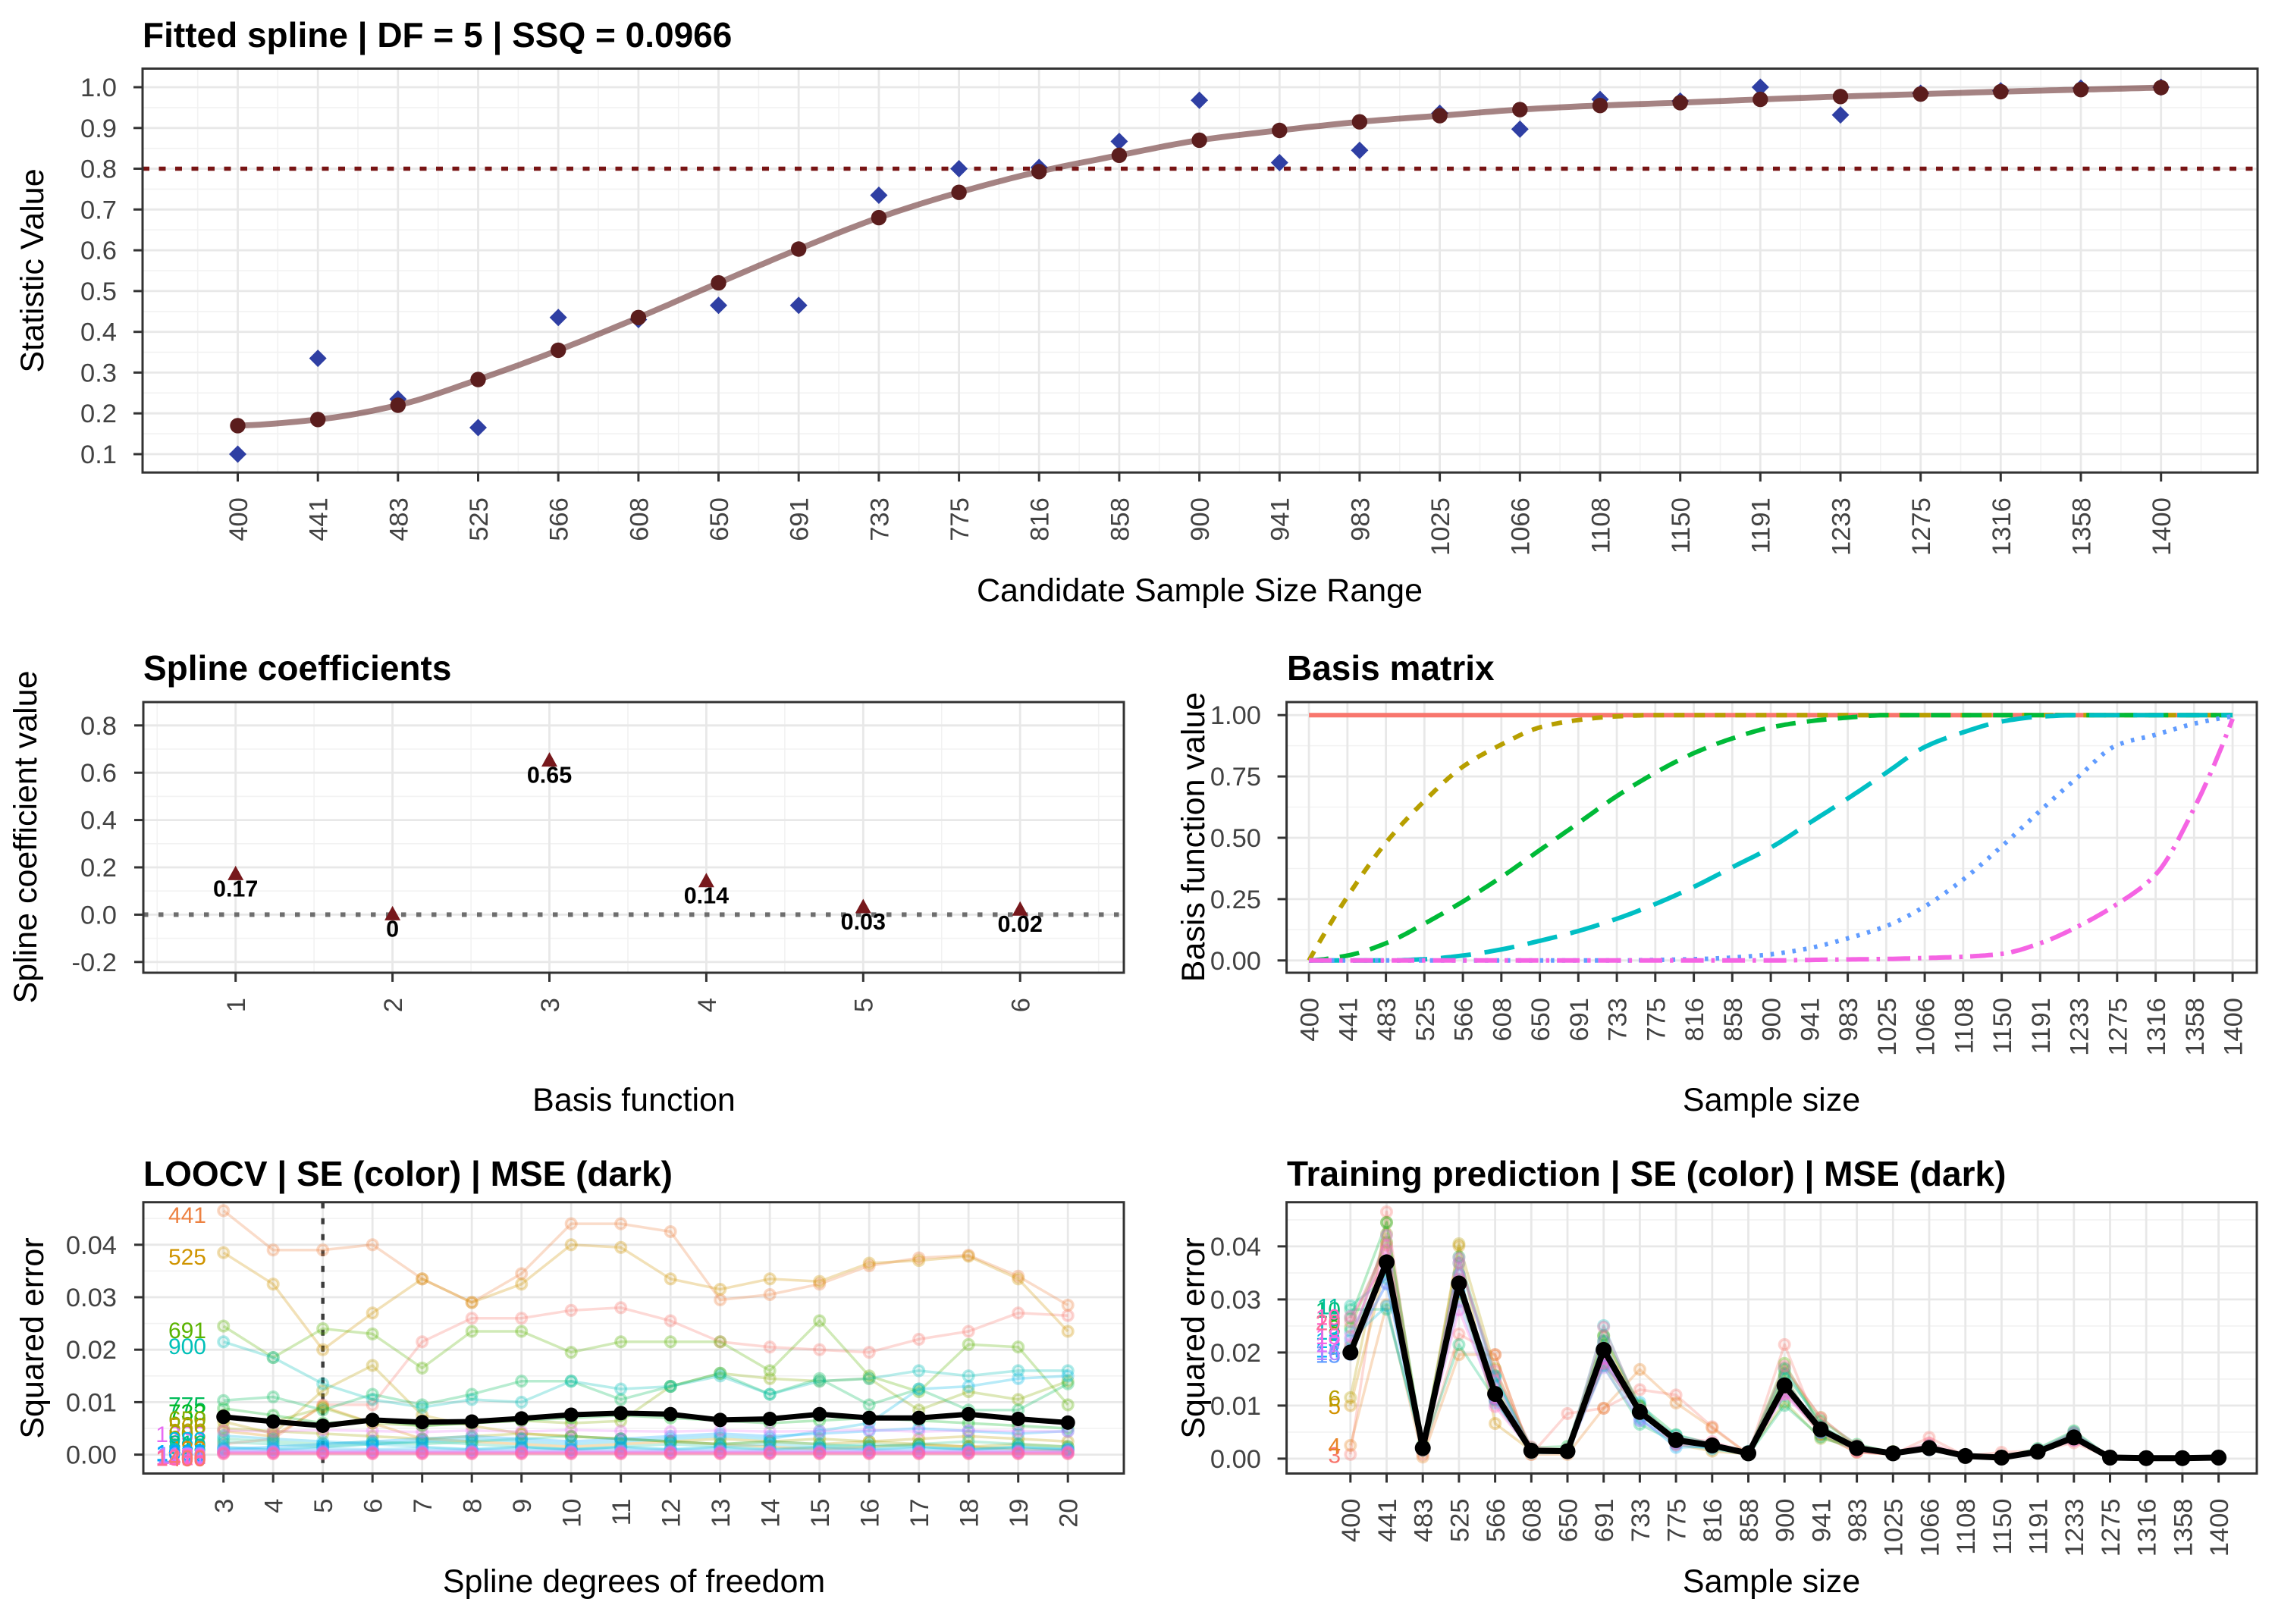 The height and width of the screenshot is (1624, 2275). Describe the element at coordinates (1235, 777) in the screenshot. I see `svg-text: 0.75` at that location.